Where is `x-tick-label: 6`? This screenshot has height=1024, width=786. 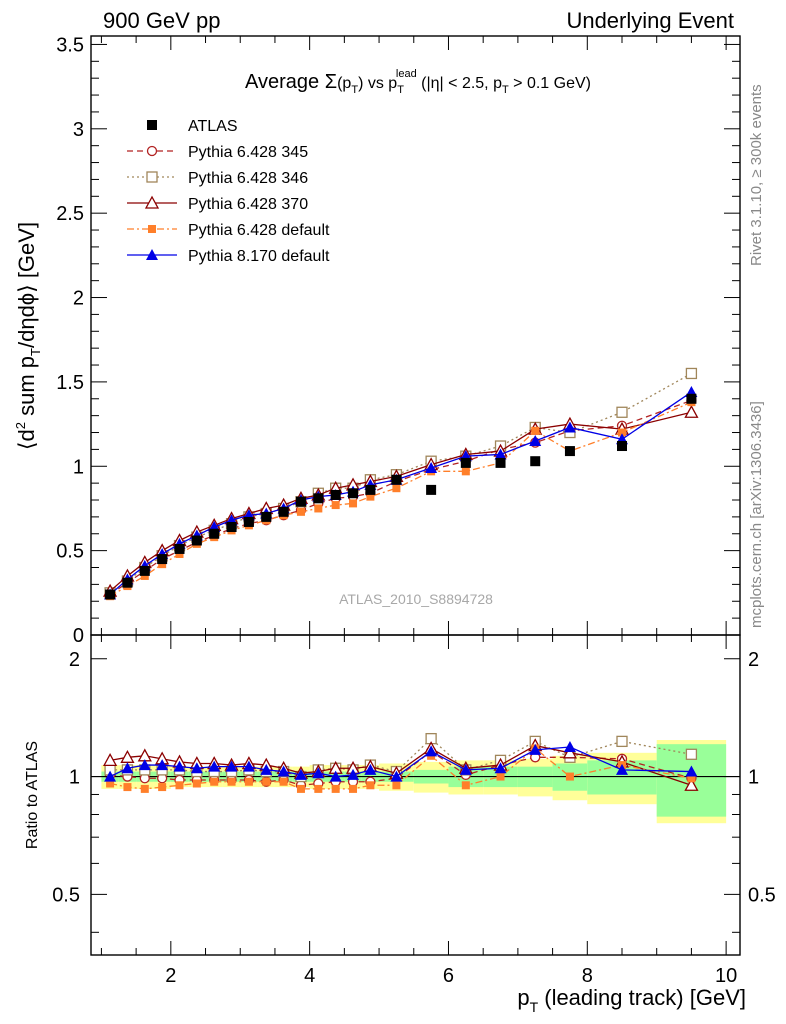 x-tick-label: 6 is located at coordinates (448, 976).